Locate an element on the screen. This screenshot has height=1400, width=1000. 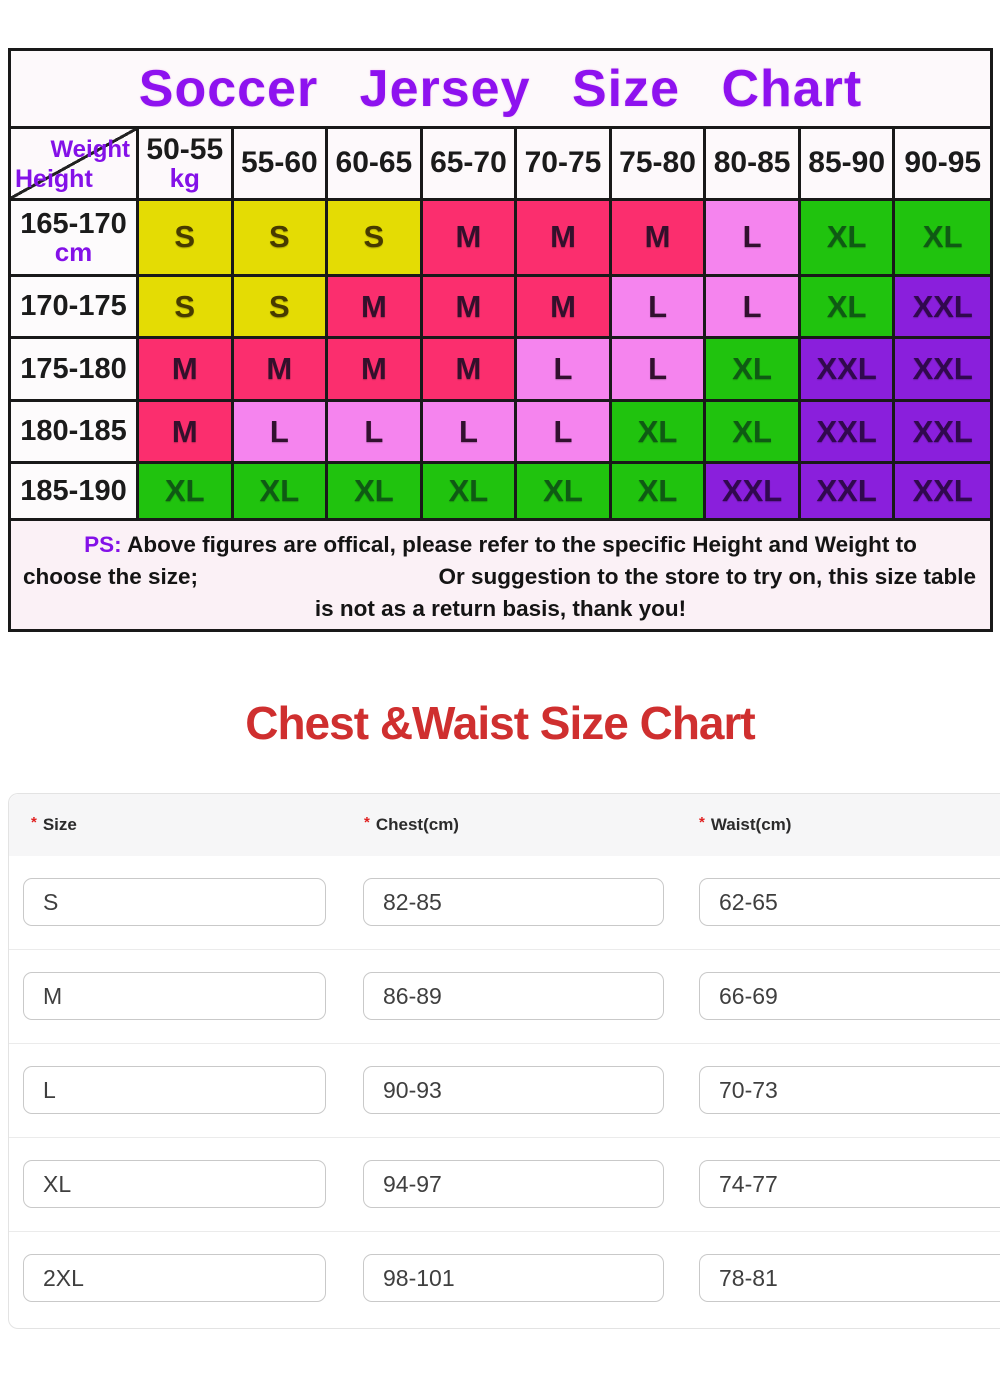
cm-unit-label: cm is located at coordinates (73, 252).